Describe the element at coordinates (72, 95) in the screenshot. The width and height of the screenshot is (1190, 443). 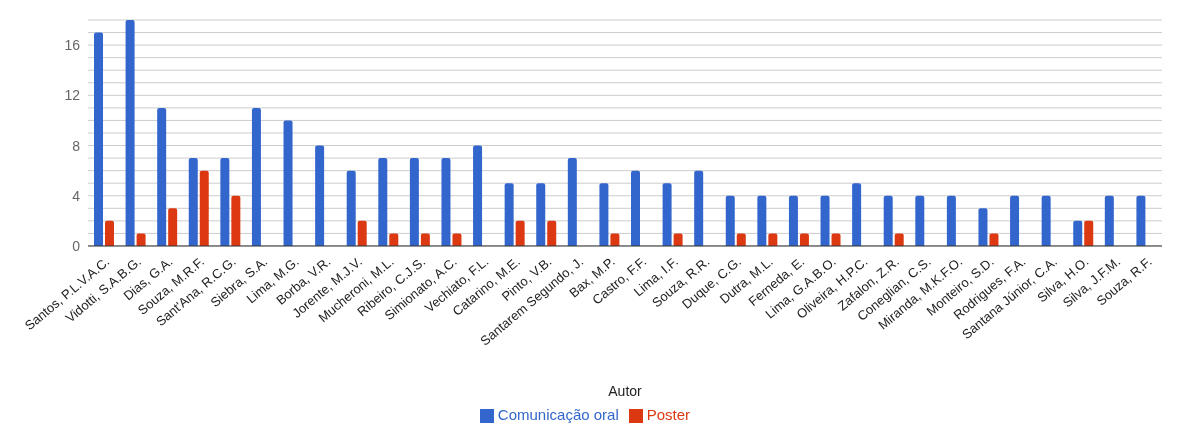
I see `y-tick-label: 12` at that location.